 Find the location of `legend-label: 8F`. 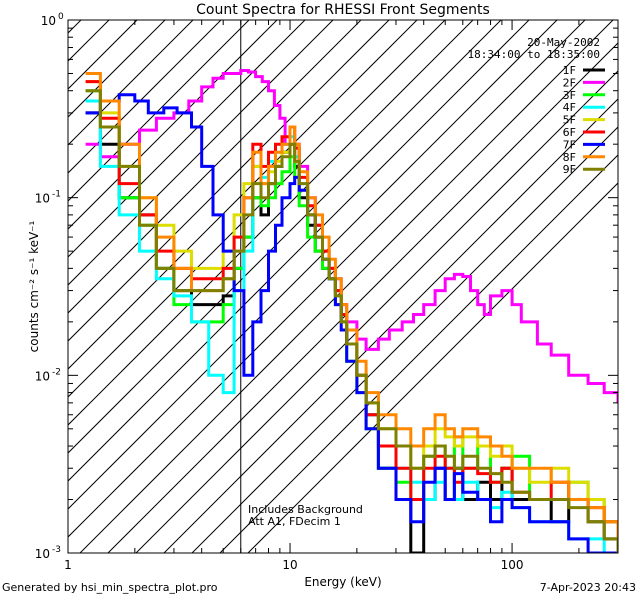

legend-label: 8F is located at coordinates (569, 157).